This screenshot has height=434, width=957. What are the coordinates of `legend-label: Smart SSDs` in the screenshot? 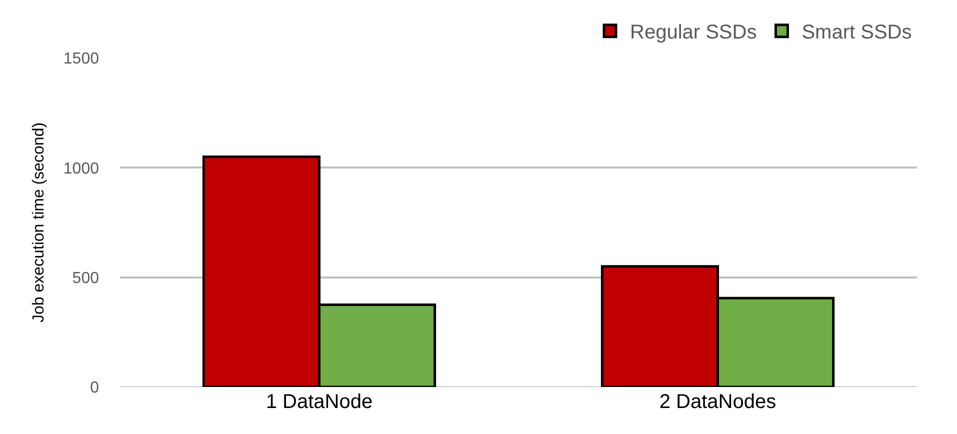 It's located at (857, 33).